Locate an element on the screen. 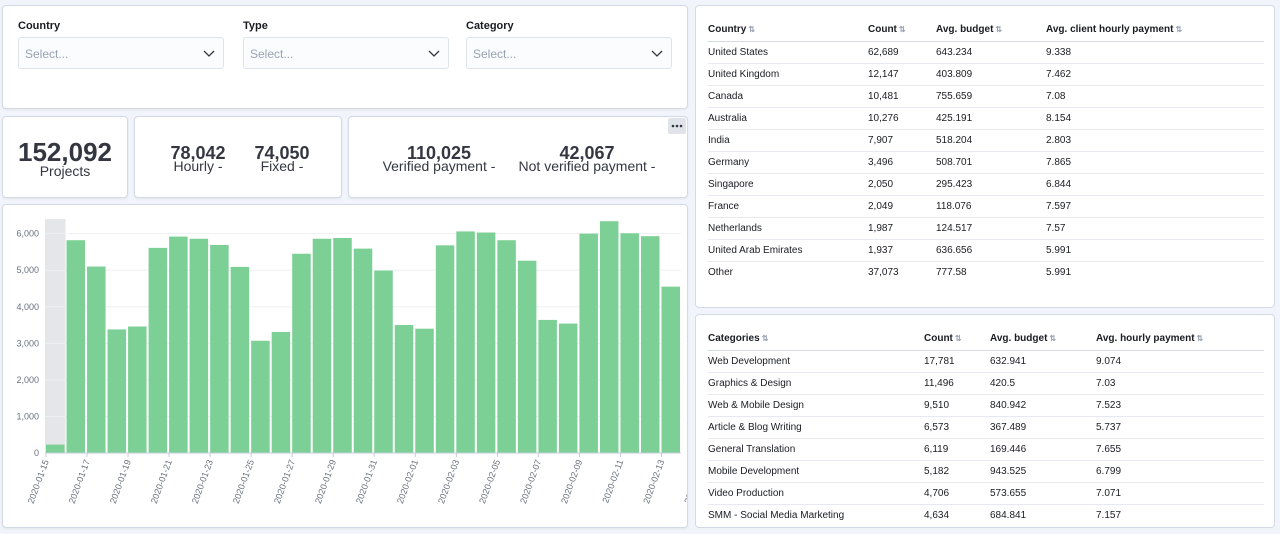  x-tick-label: 2020-01-25 is located at coordinates (243, 481).